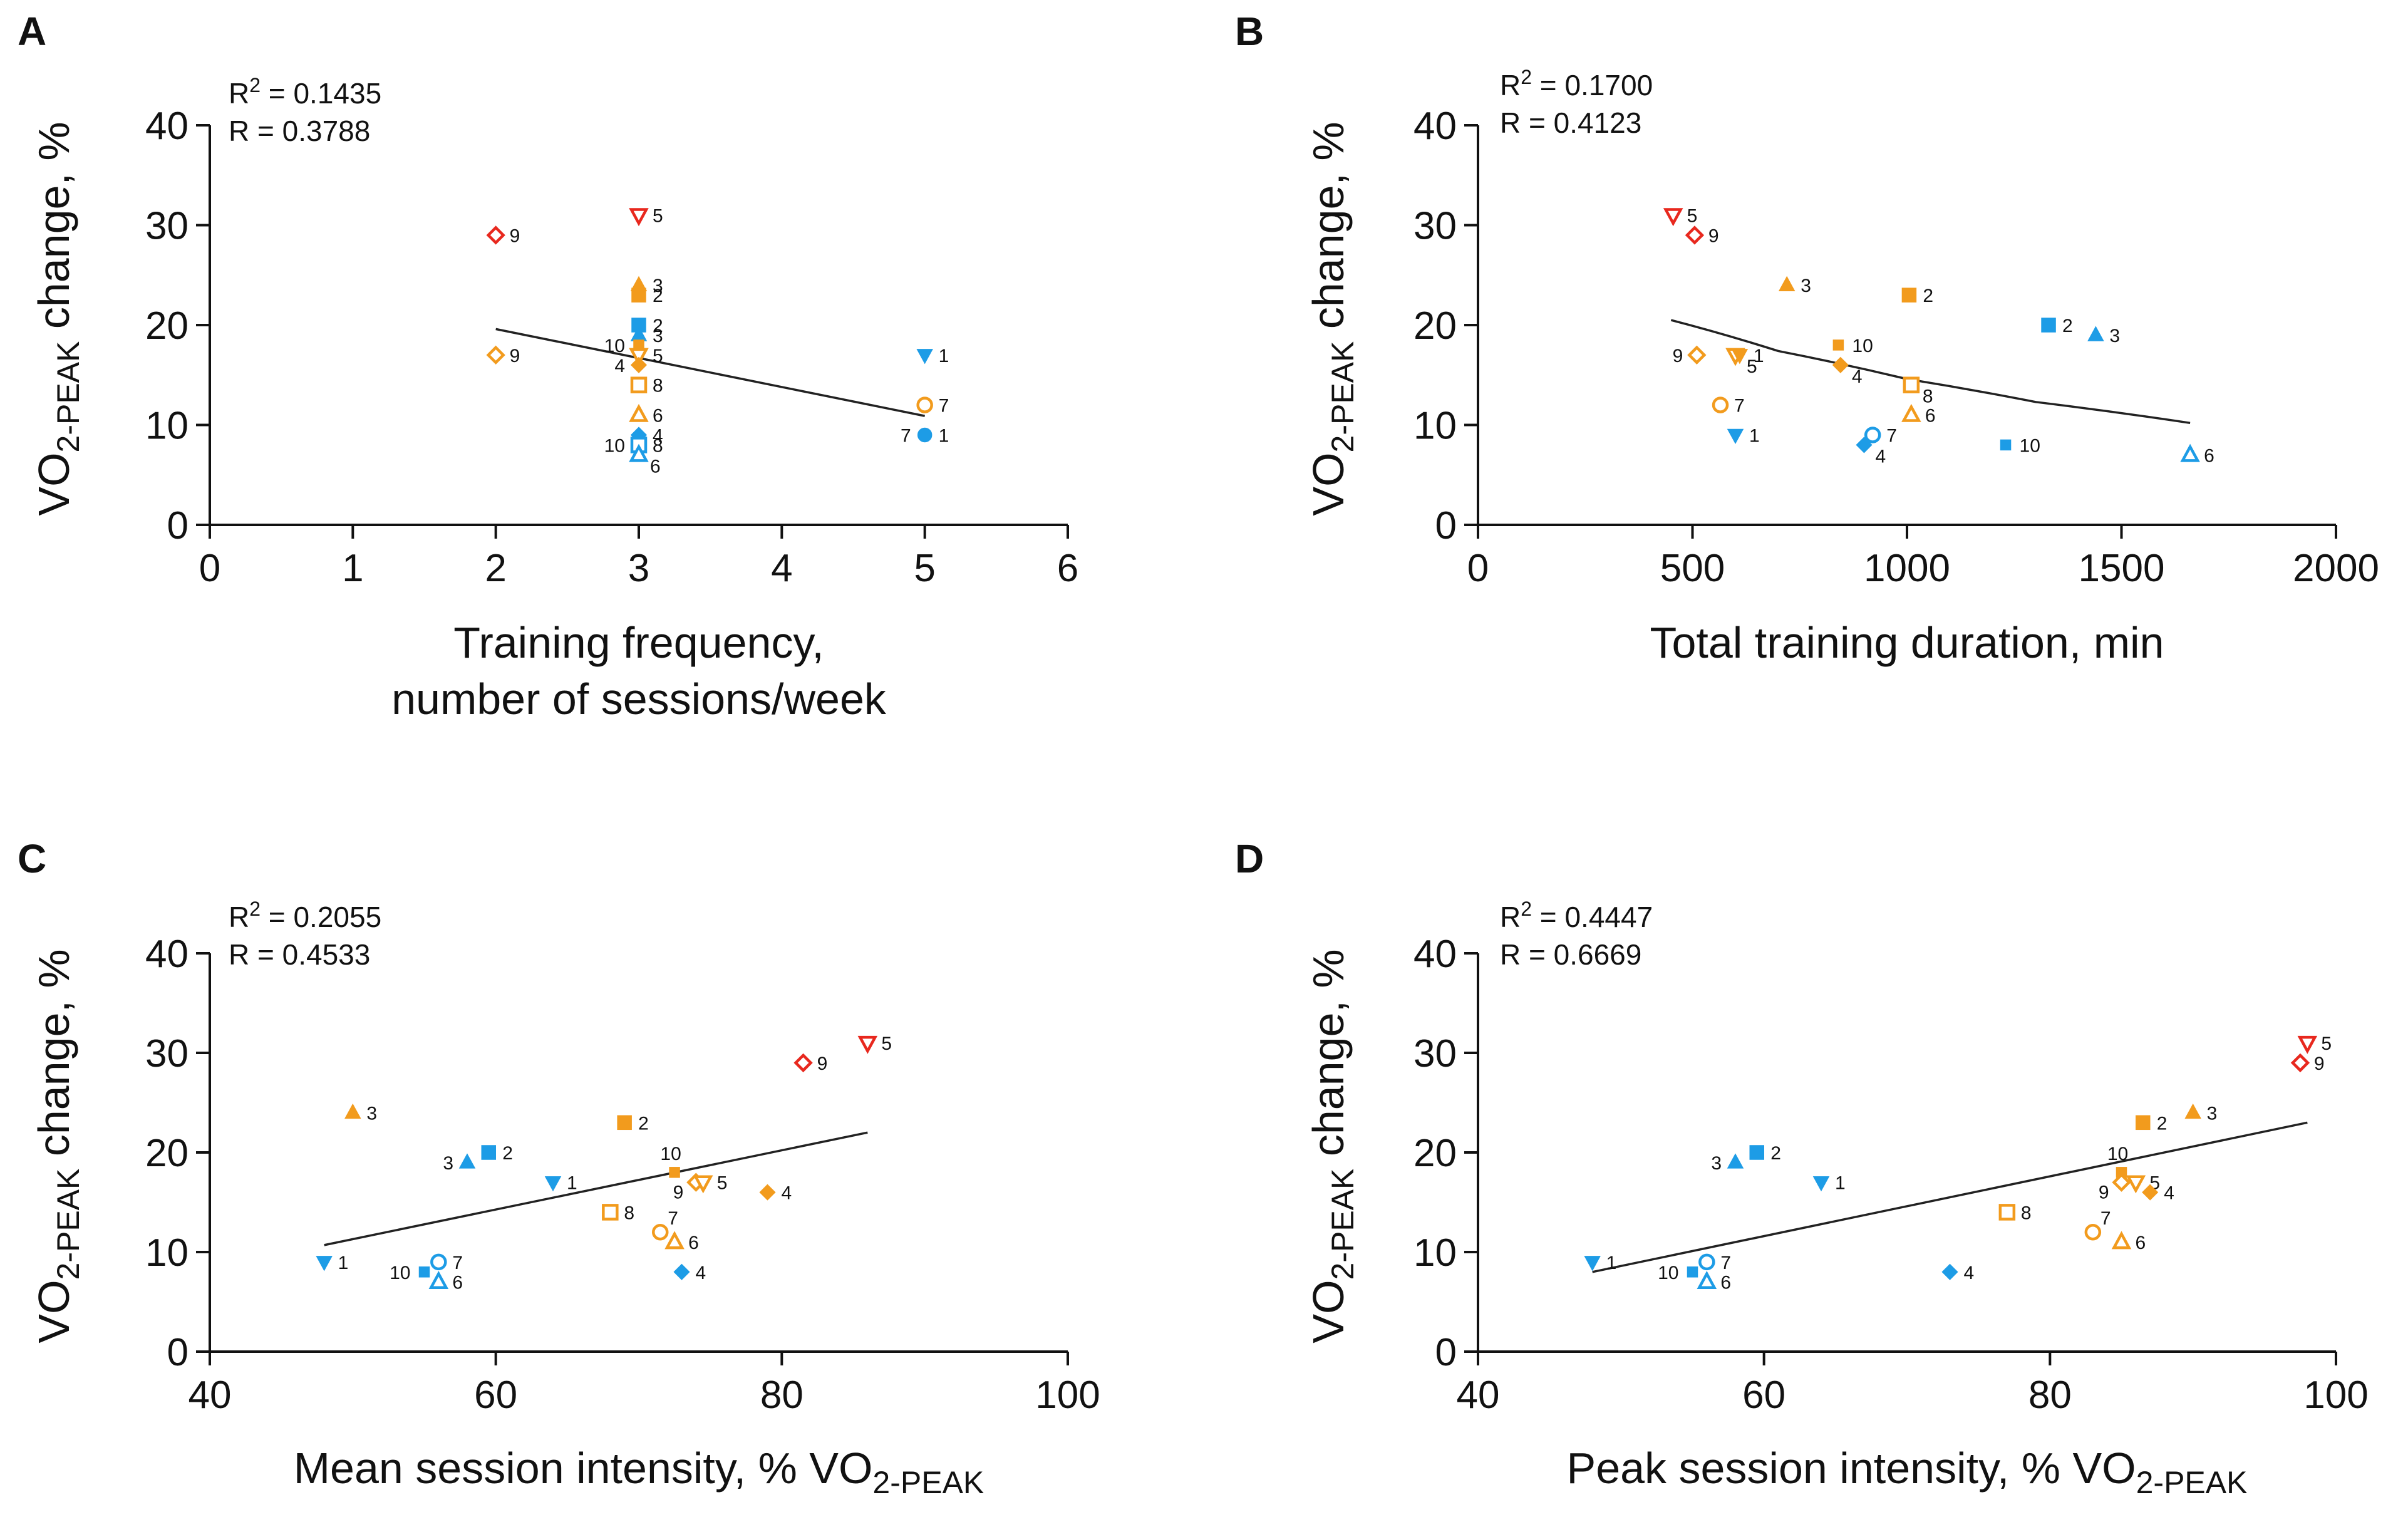 This screenshot has height=1522, width=2408. What do you see at coordinates (1907, 568) in the screenshot?
I see `x-tick-label: 1000` at bounding box center [1907, 568].